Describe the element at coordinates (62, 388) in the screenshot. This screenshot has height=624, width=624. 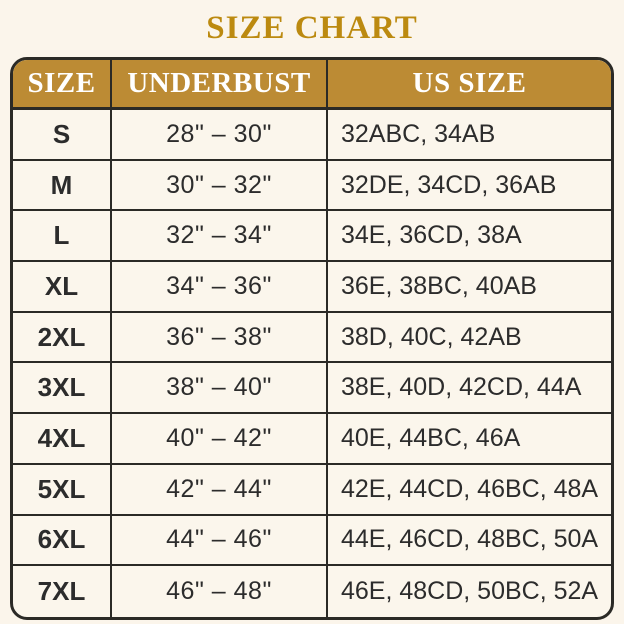
I see `size-cell: 3XL` at that location.